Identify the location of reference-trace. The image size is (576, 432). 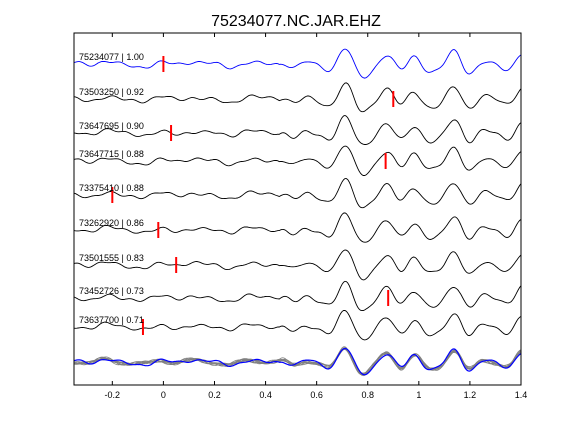
(297, 63).